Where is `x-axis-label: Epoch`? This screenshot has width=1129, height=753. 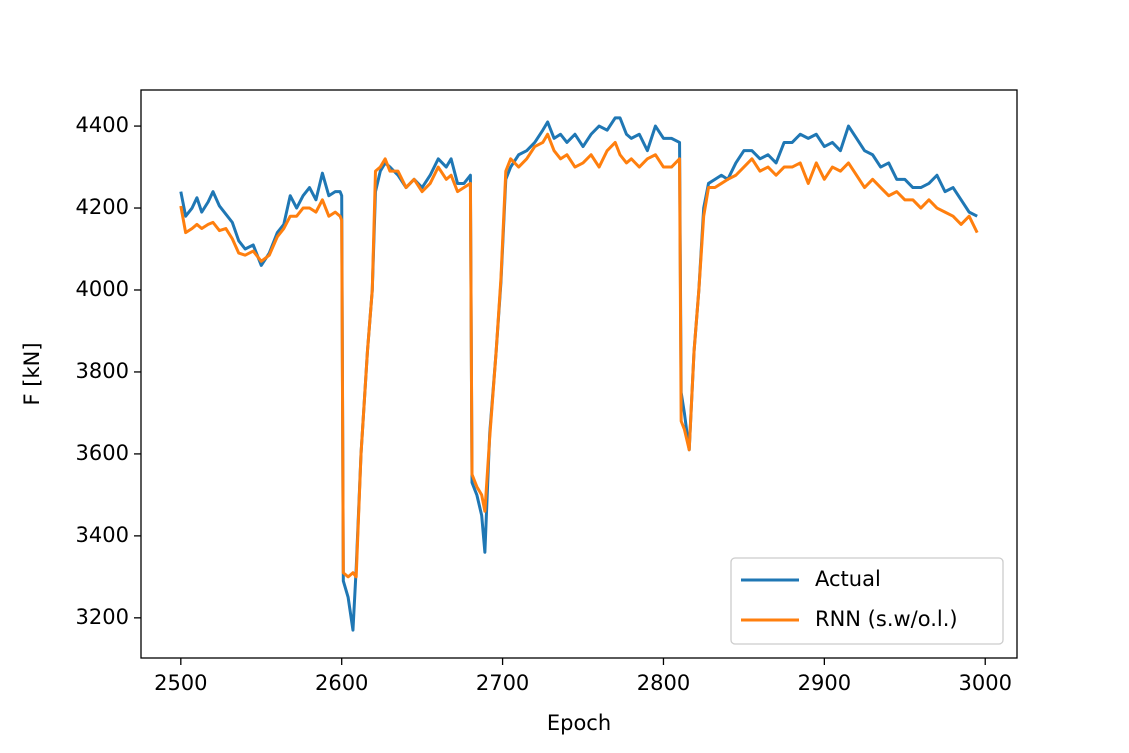
x-axis-label: Epoch is located at coordinates (579, 723).